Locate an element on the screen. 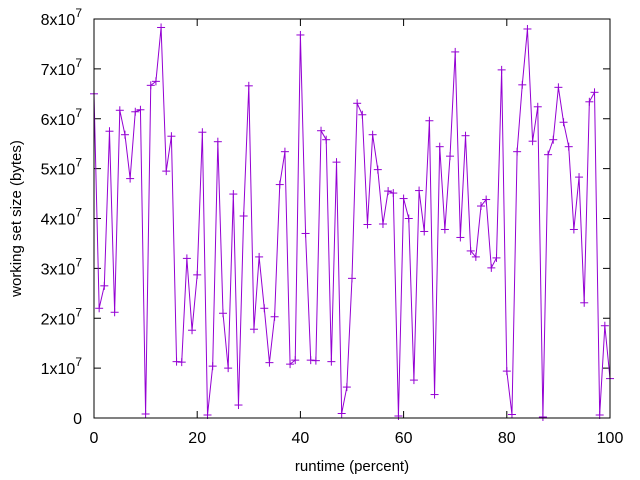  y-tick-label-base: 0 is located at coordinates (77, 419).